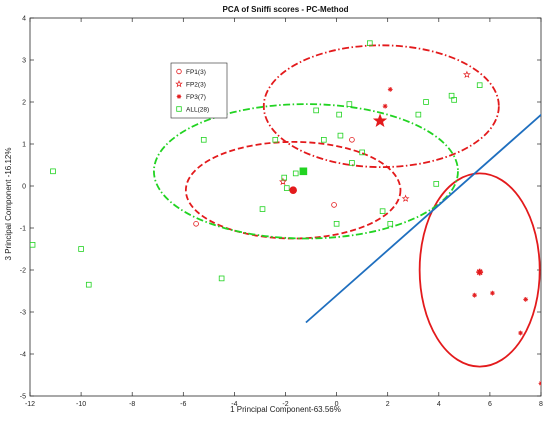 The height and width of the screenshot is (427, 550). Describe the element at coordinates (81, 404) in the screenshot. I see `x-tick-label: -10` at that location.